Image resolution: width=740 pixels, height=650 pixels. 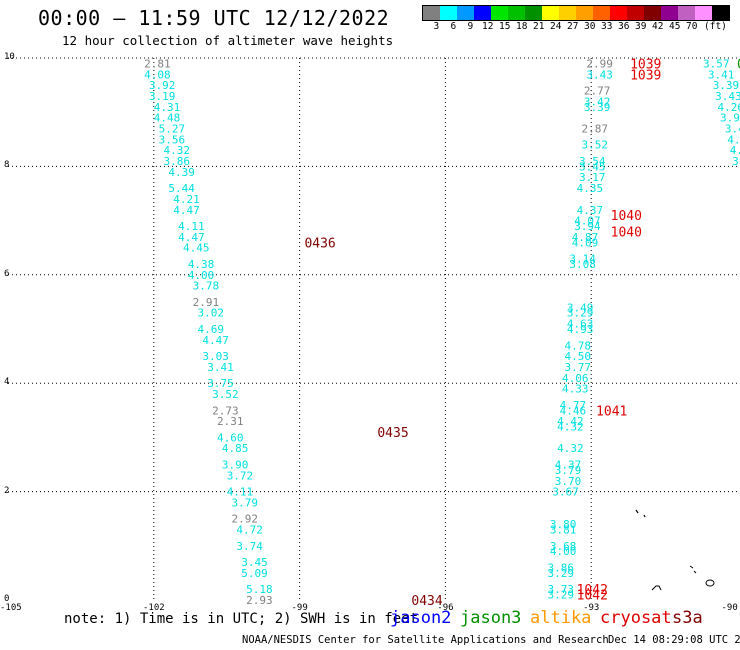 I want to click on color-scale-label: 39, so click(x=641, y=26).